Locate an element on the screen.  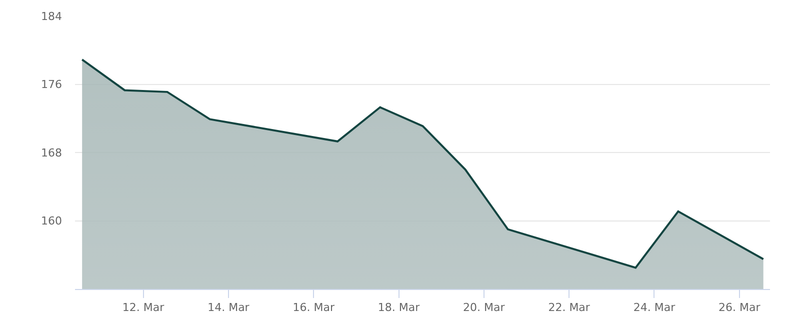
y-tick-label: 184 is located at coordinates (51, 16).